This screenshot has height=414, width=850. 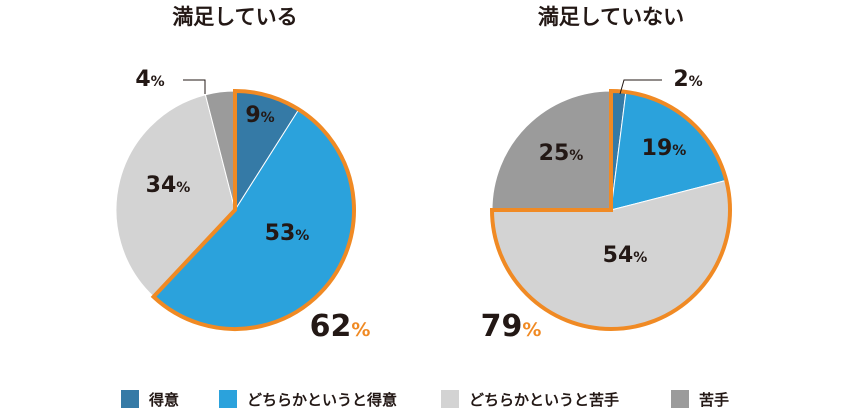 I want to click on chart-title-satisfied: 満足している, so click(x=234, y=17).